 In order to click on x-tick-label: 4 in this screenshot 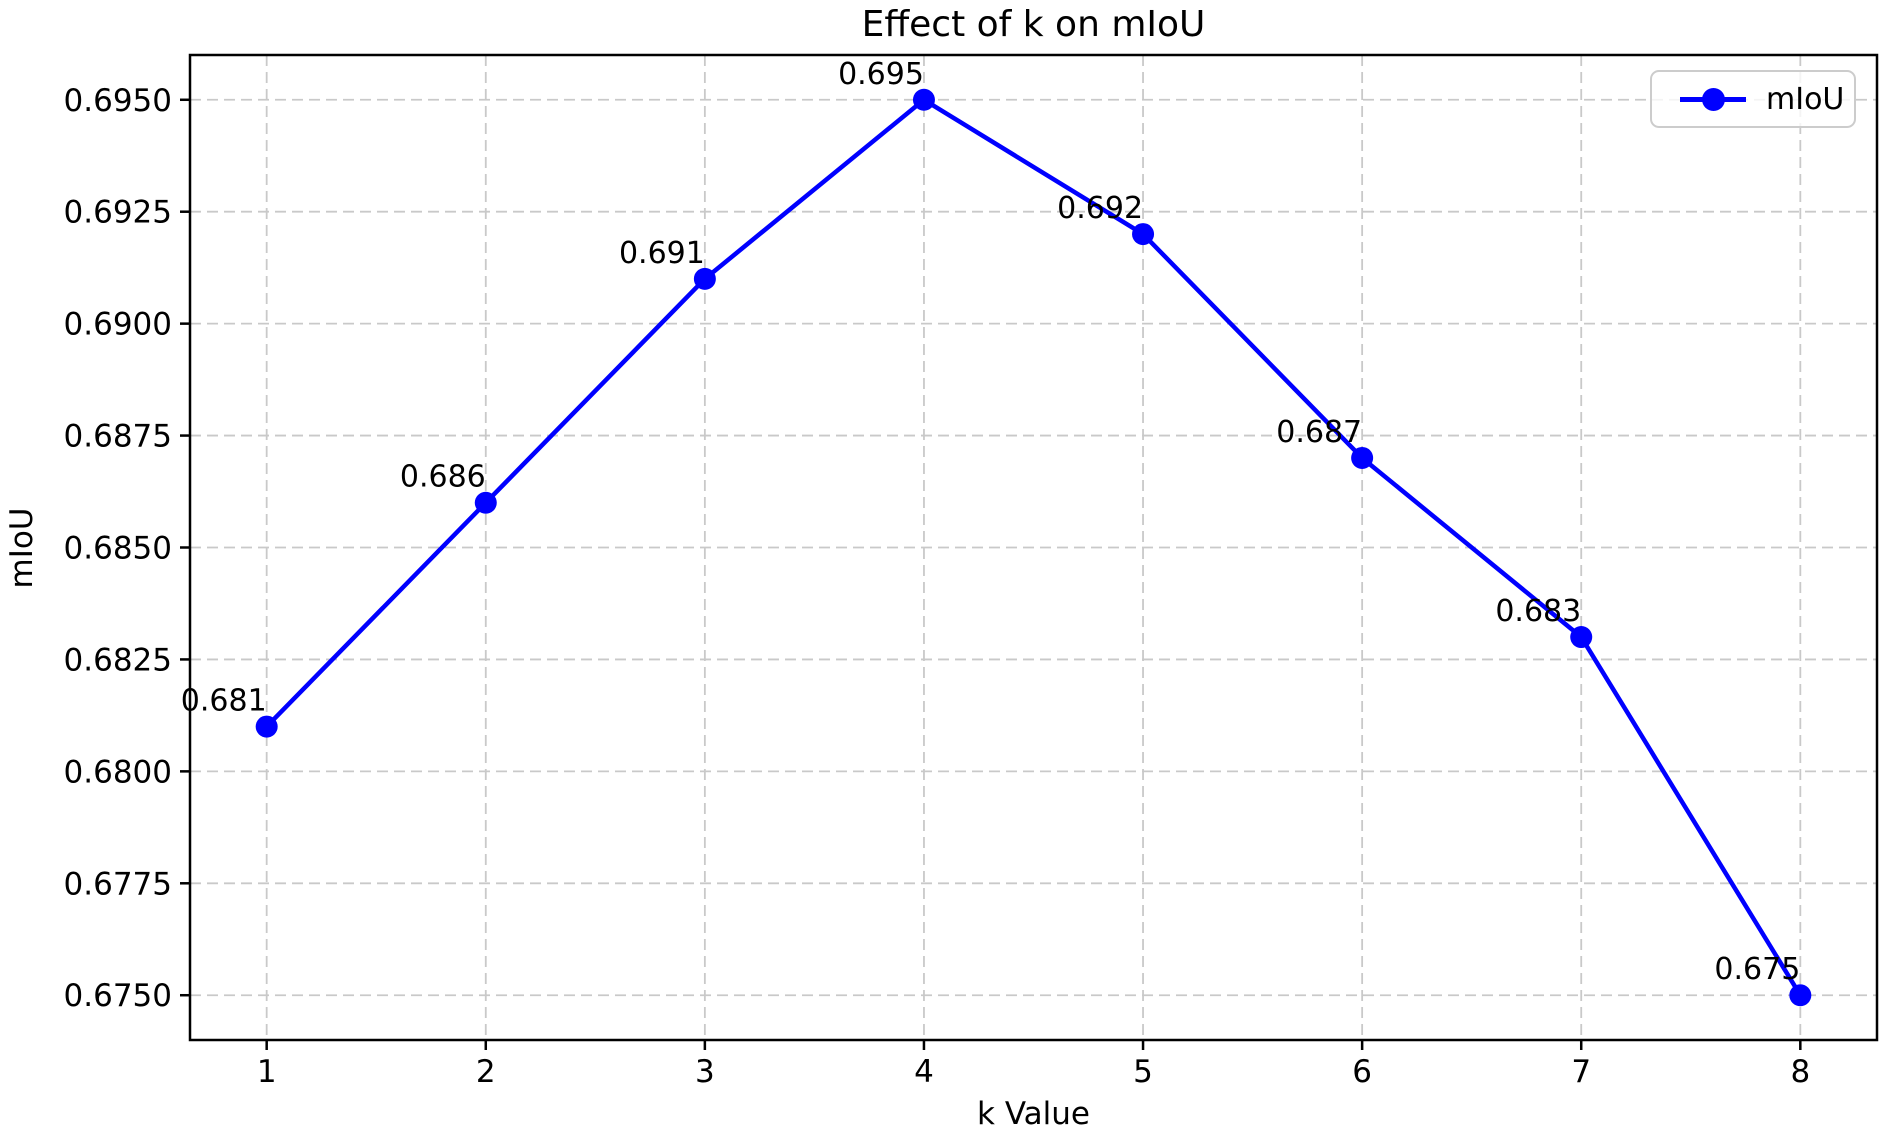, I will do `click(924, 1072)`.